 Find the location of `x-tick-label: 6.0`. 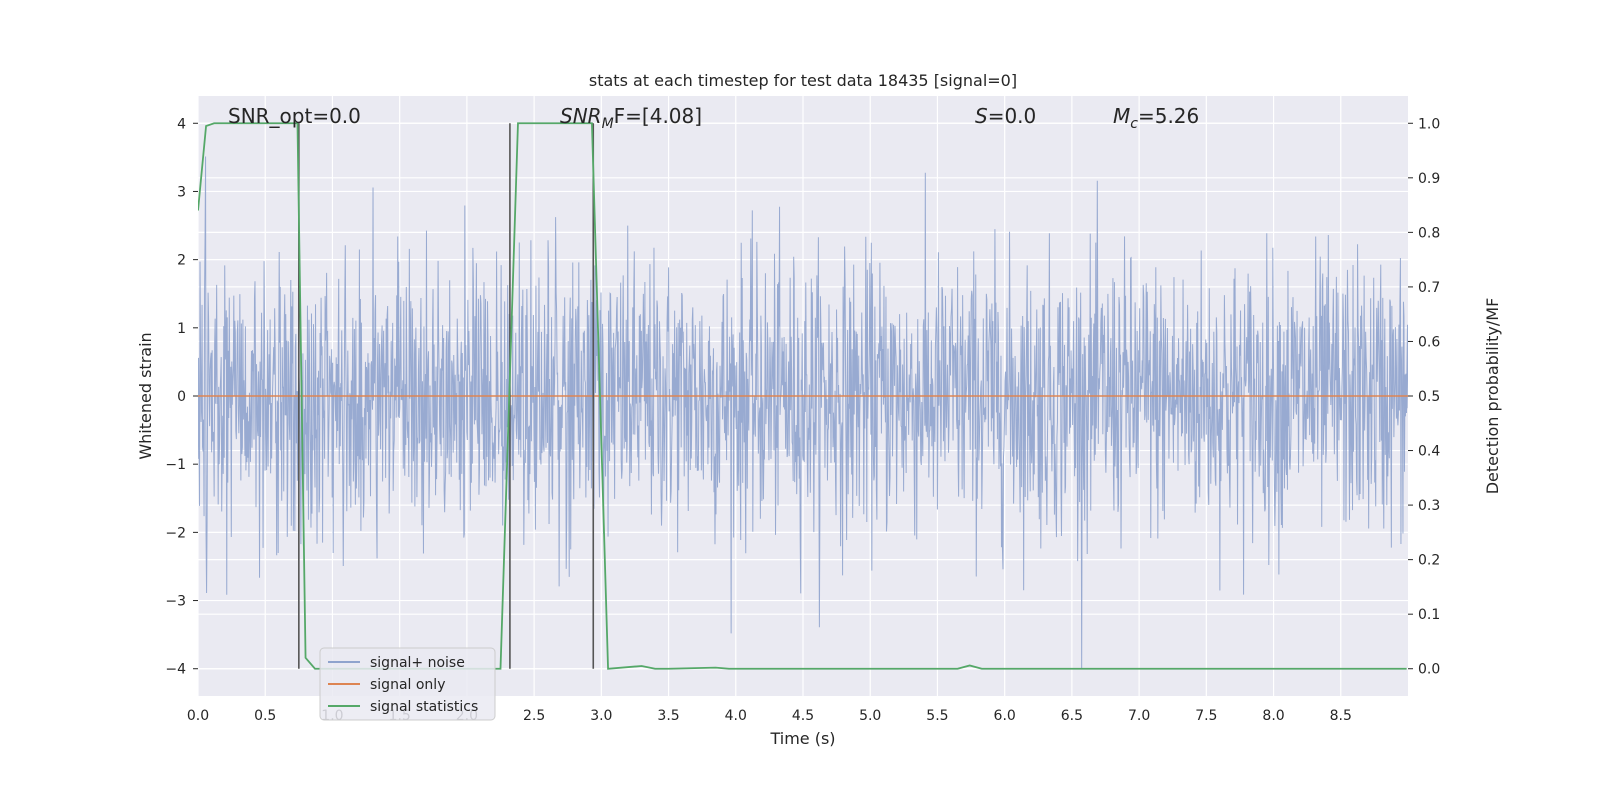

x-tick-label: 6.0 is located at coordinates (1005, 716).